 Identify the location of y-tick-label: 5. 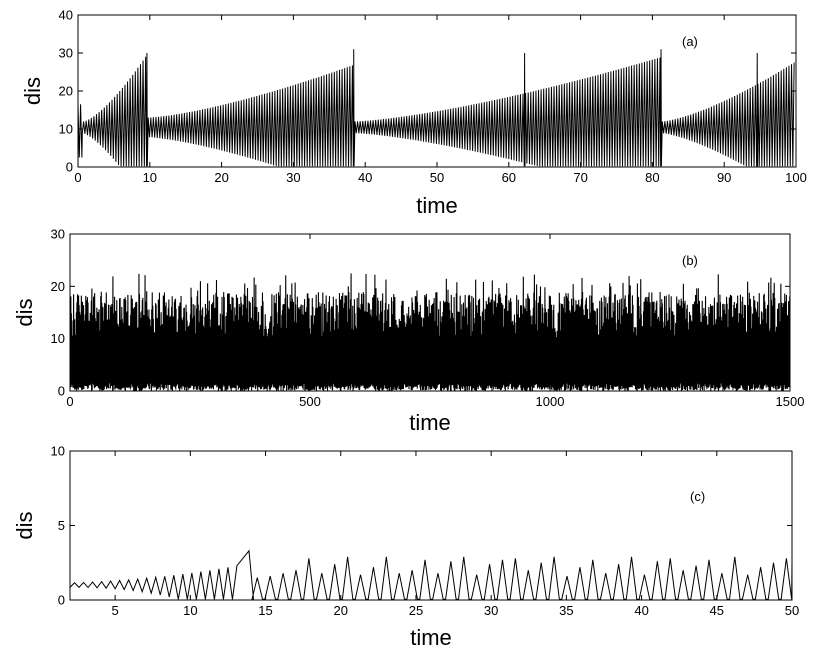
(61, 525).